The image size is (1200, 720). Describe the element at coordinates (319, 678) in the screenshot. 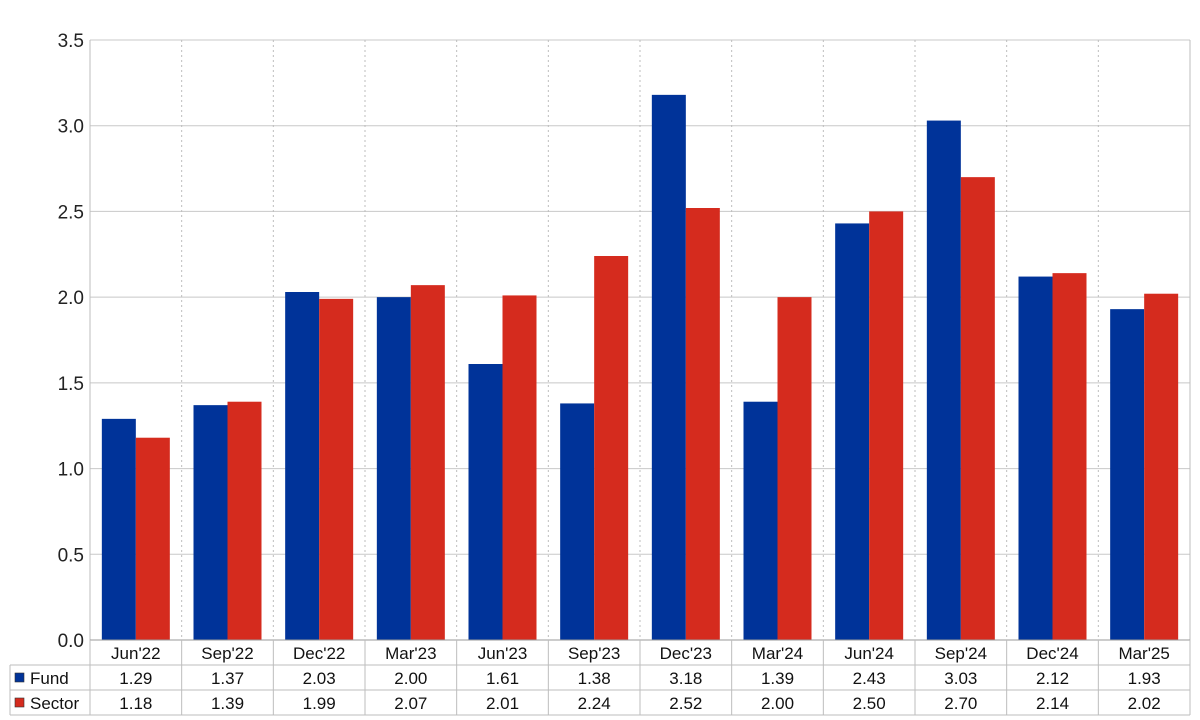

I see `data-label-fund: 2.03` at that location.